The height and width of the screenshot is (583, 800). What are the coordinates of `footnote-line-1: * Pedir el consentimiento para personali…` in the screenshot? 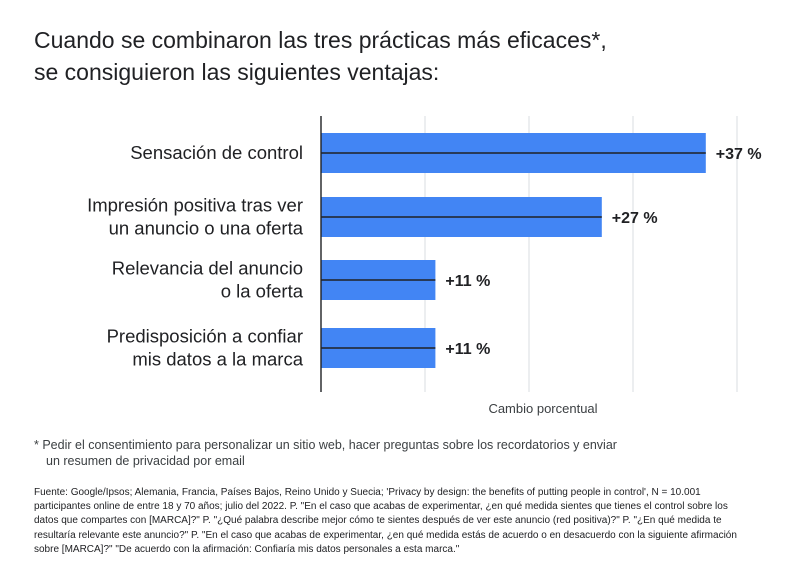 It's located at (325, 445).